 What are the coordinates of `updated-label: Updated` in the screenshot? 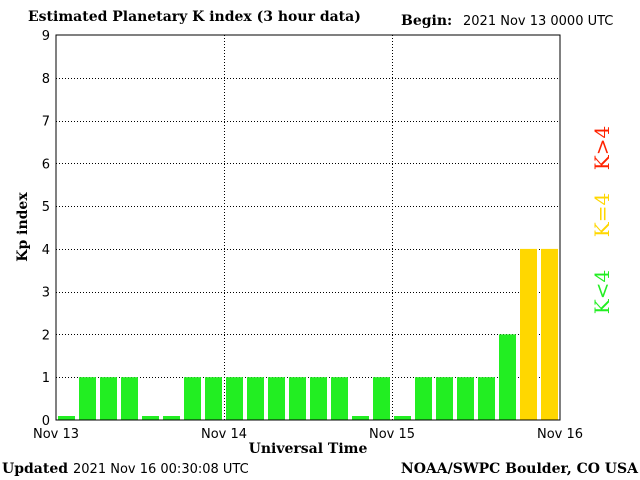 It's located at (35, 469).